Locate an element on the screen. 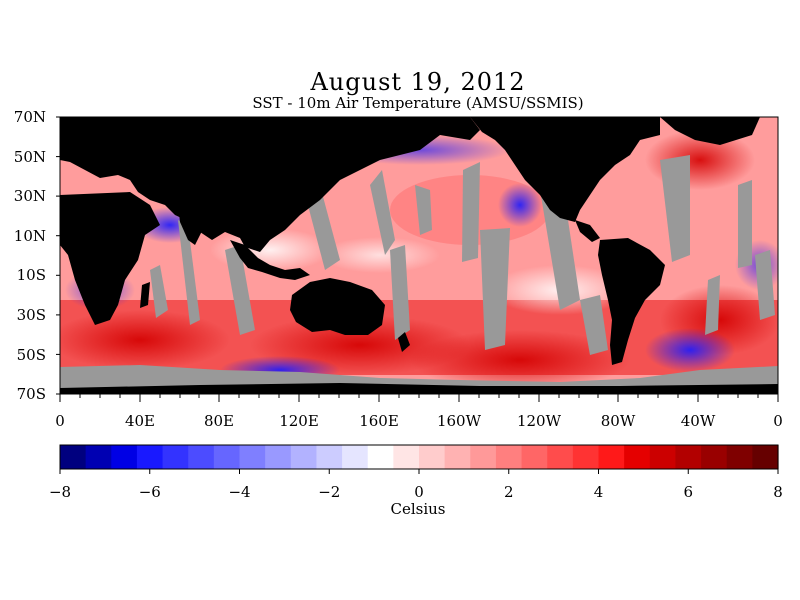 The width and height of the screenshot is (800, 600). neutral-patch is located at coordinates (380, 255).